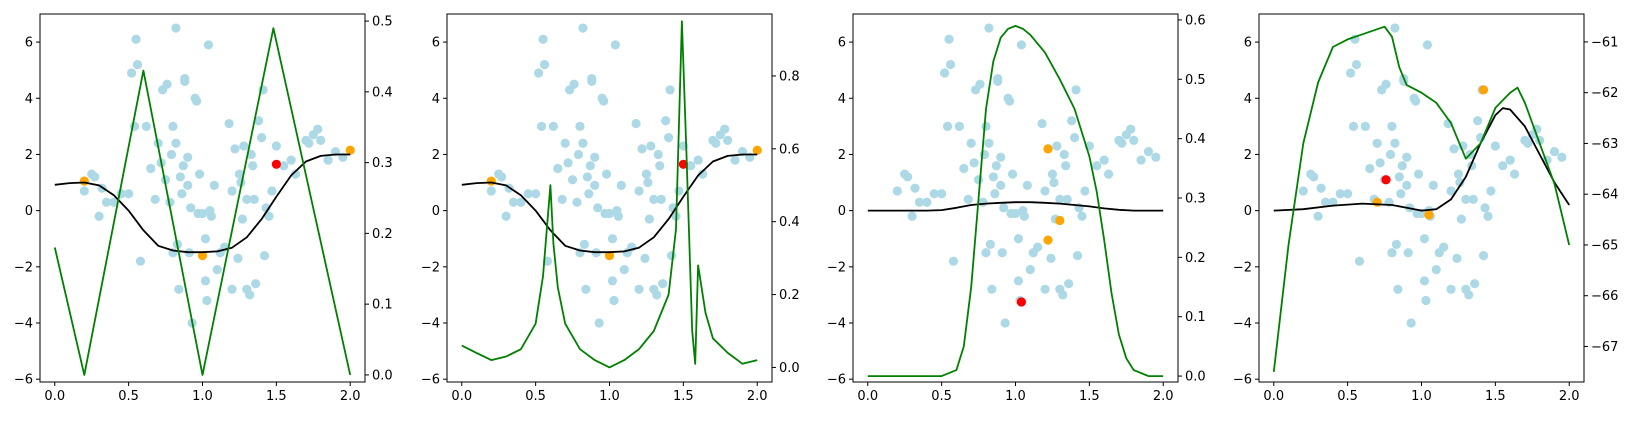 The width and height of the screenshot is (1639, 433). Describe the element at coordinates (1604, 347) in the screenshot. I see `y2-tick-label: −67` at that location.